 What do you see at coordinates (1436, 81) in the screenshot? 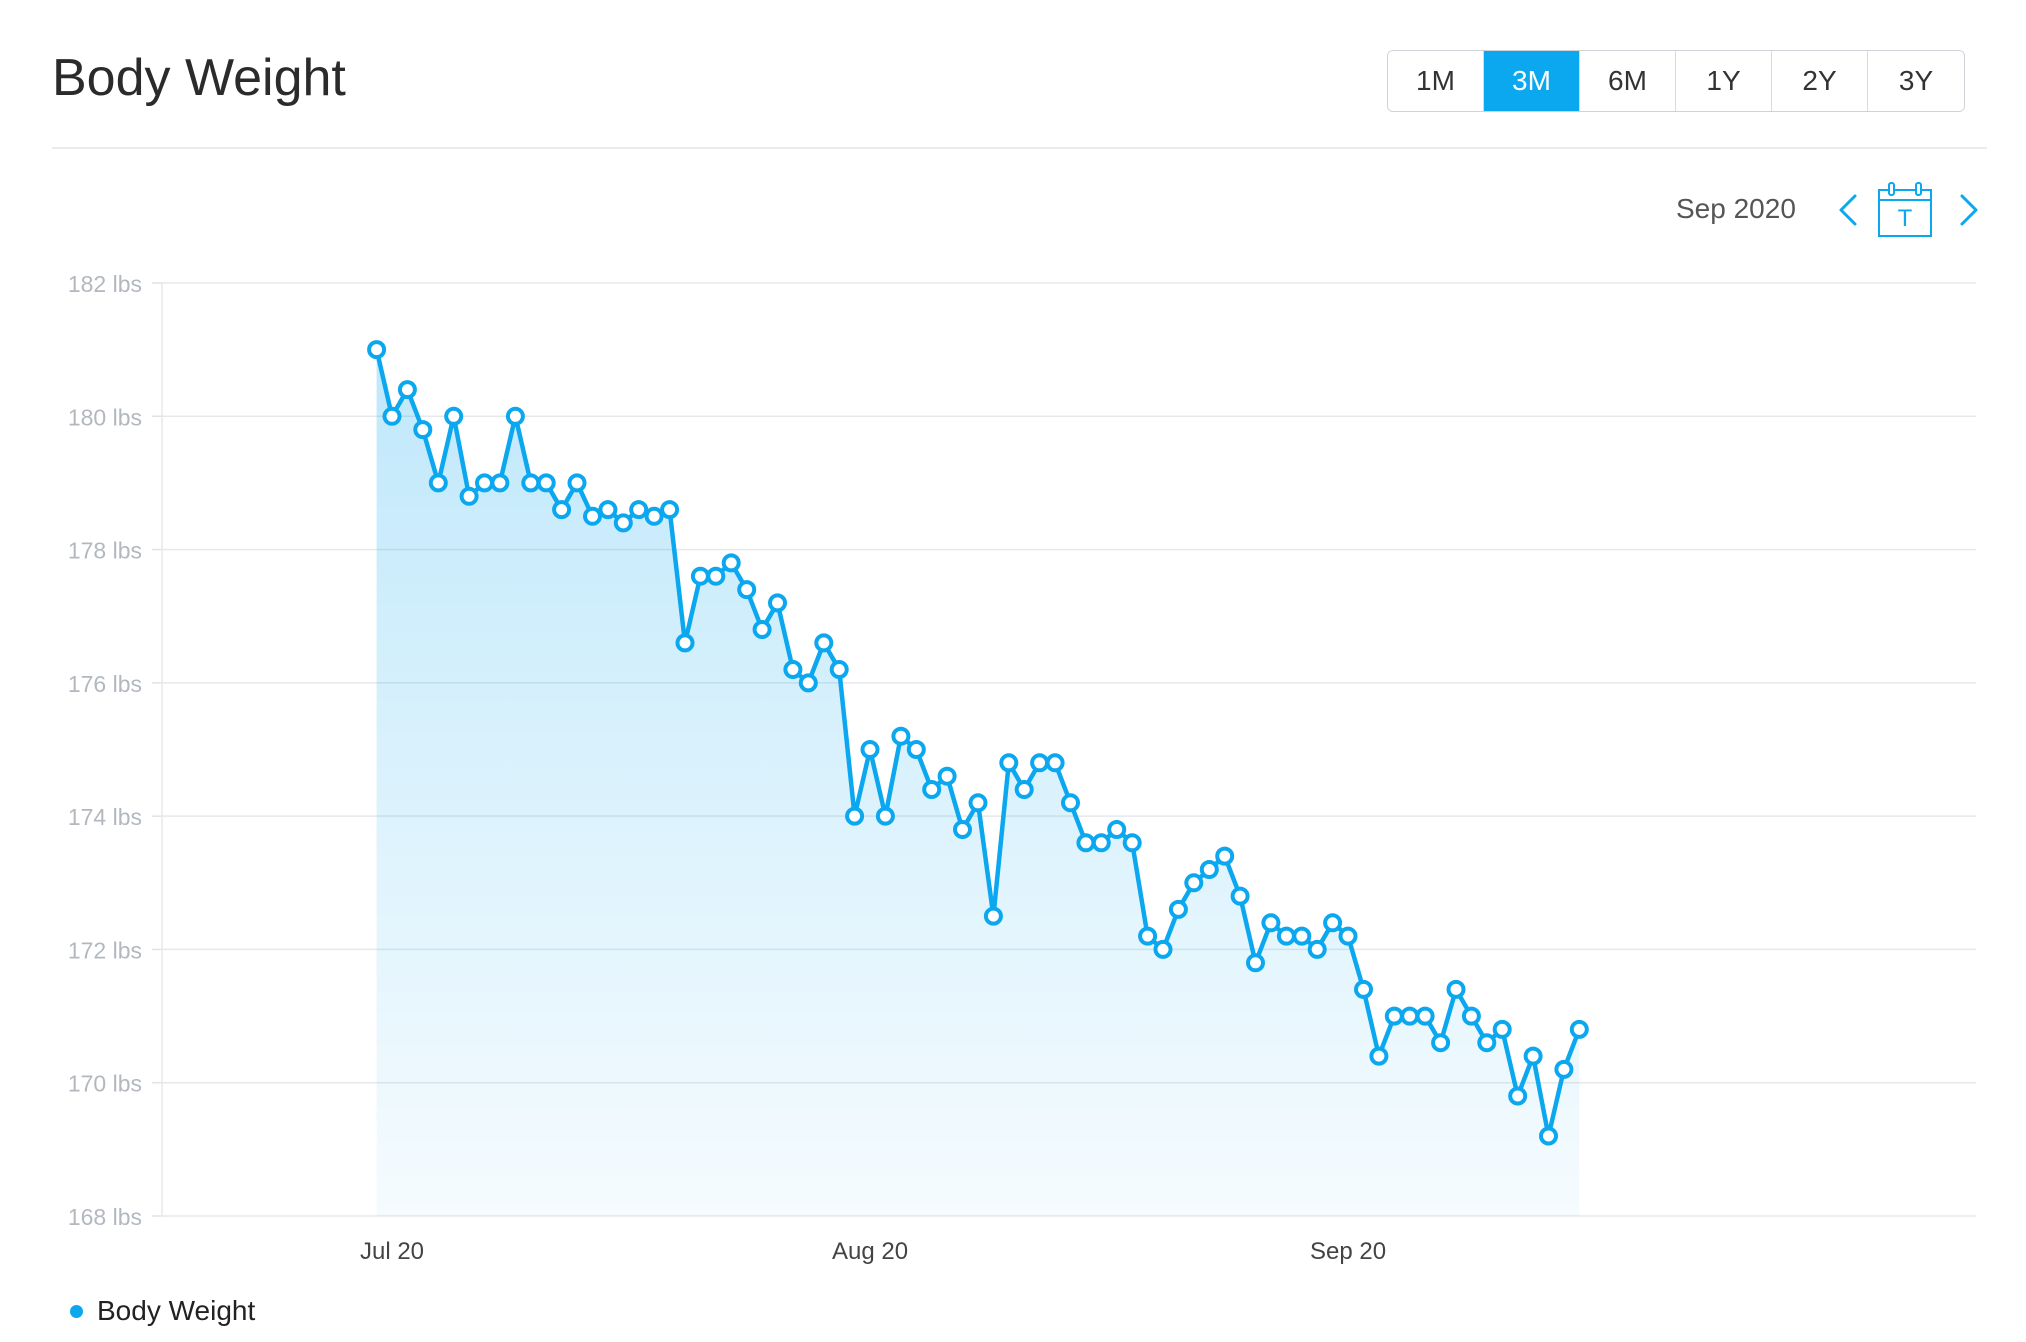
I see `range-1m-button: 1M` at bounding box center [1436, 81].